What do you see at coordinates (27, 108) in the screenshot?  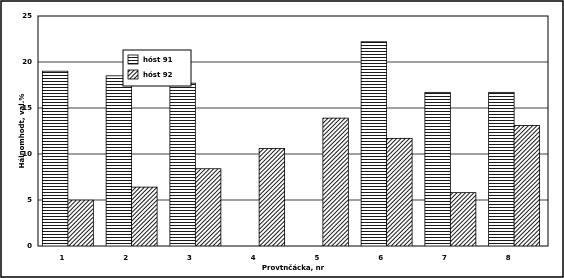 I see `y-tick-label: 15` at bounding box center [27, 108].